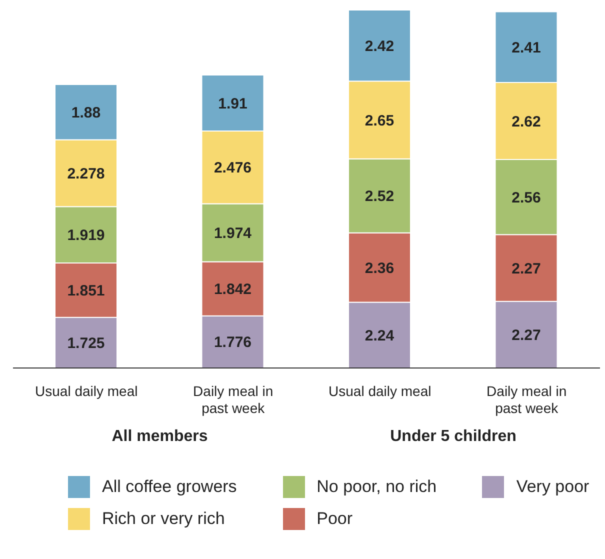 The image size is (605, 559). What do you see at coordinates (86, 291) in the screenshot?
I see `data-label: 1.851` at bounding box center [86, 291].